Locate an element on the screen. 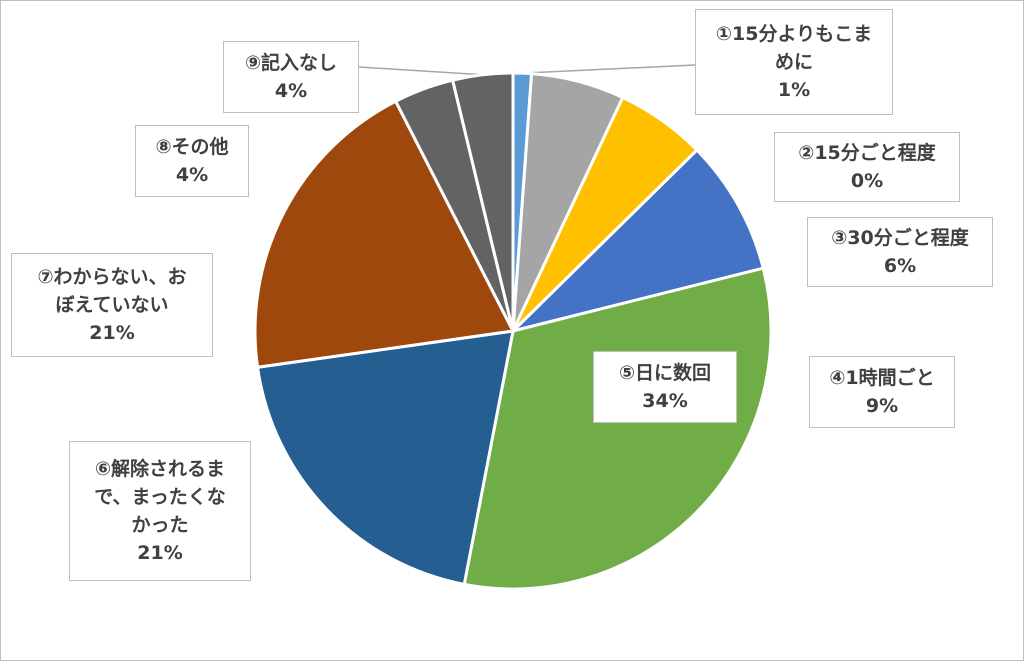  slice-value-label: 6% is located at coordinates (900, 266).